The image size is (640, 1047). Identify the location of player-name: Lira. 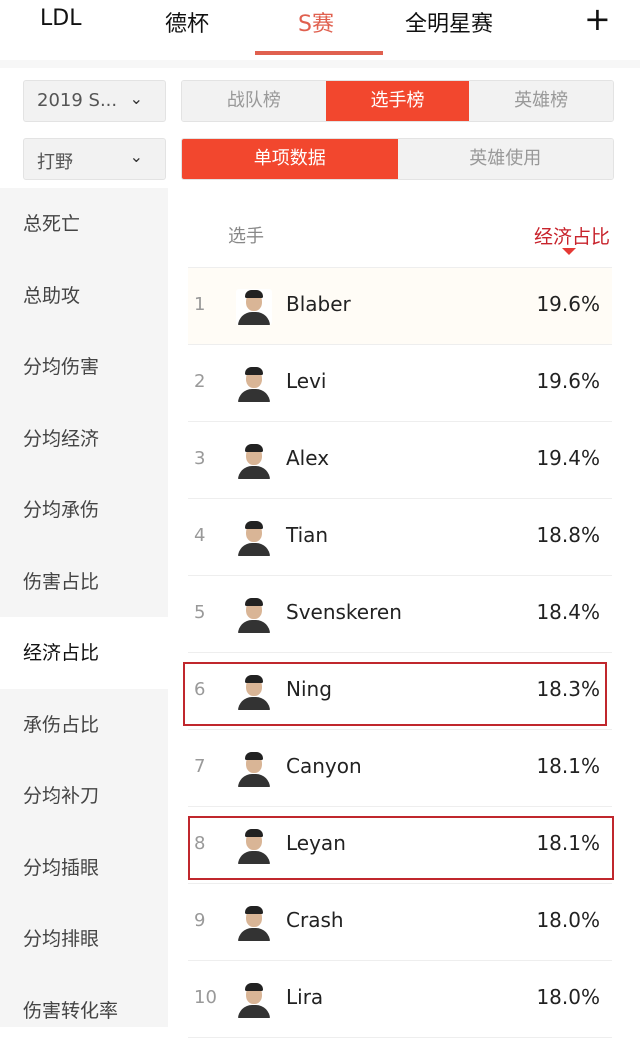
(305, 997).